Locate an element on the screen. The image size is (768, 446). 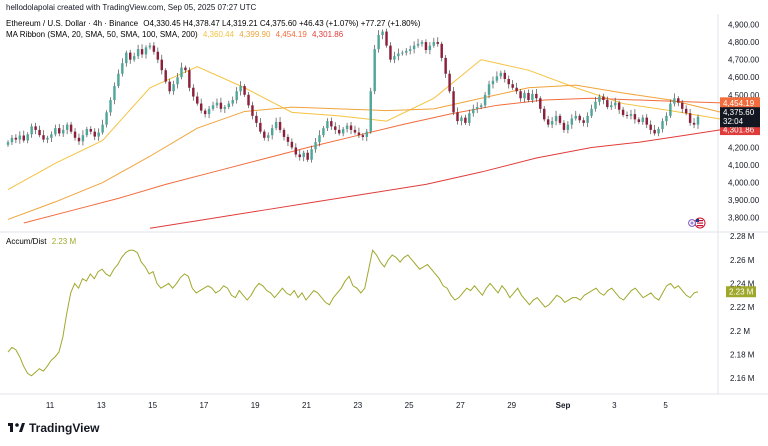
price-tick-label: 4,600.00 is located at coordinates (744, 77).